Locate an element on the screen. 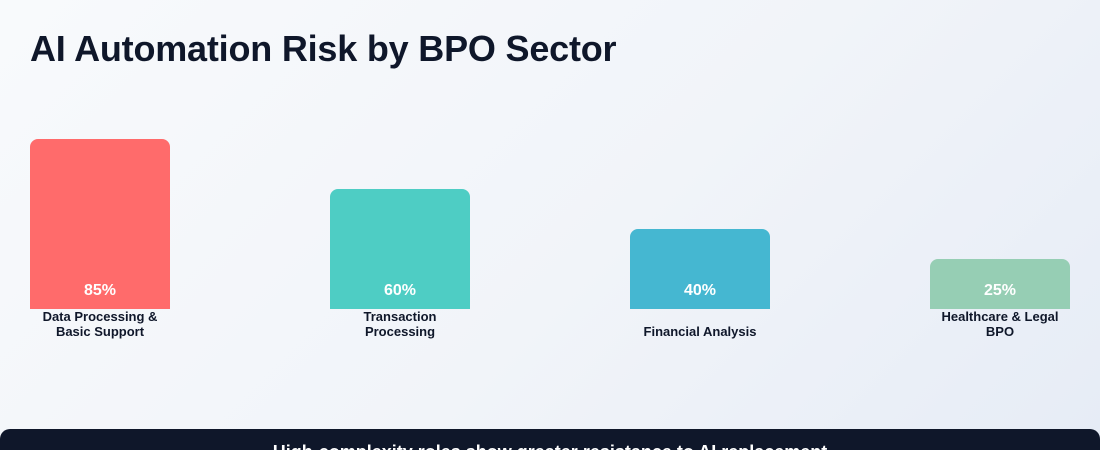 The height and width of the screenshot is (450, 1100). category-label-line: Transaction is located at coordinates (400, 316).